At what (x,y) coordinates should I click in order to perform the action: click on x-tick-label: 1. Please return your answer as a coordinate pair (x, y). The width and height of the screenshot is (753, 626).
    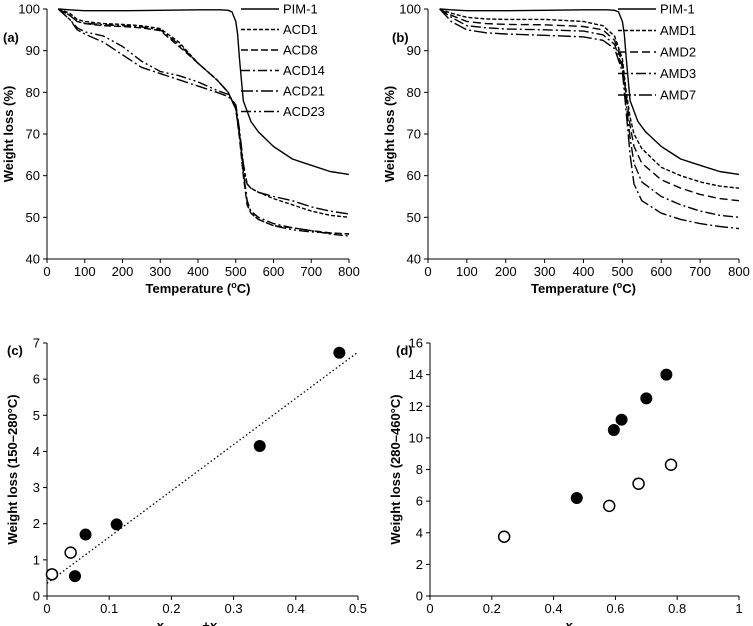
    Looking at the image, I should click on (738, 608).